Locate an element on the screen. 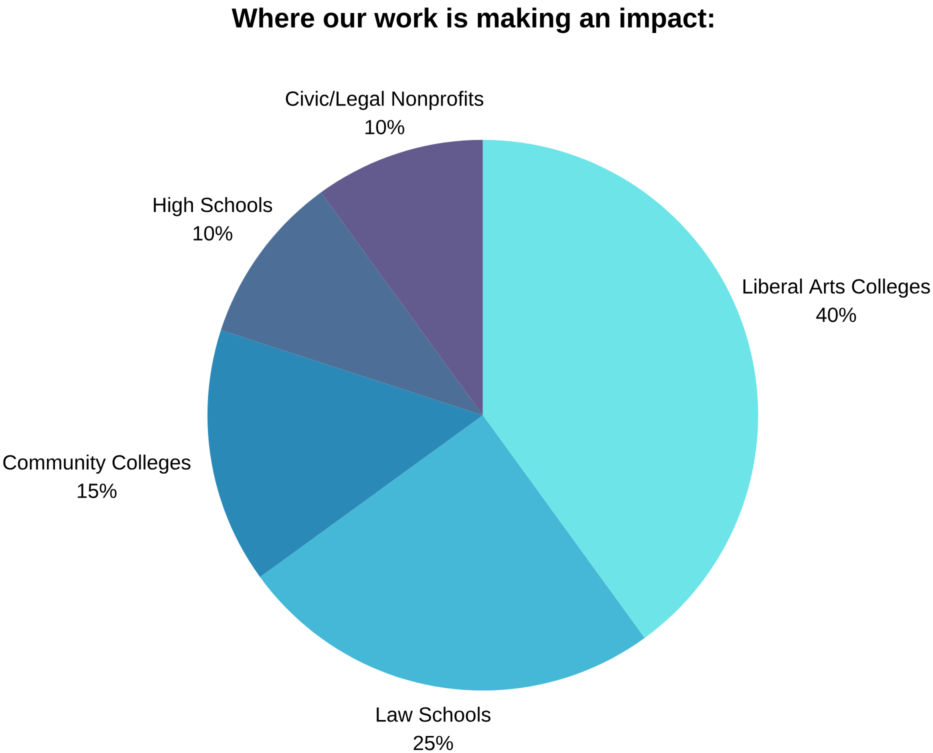 The height and width of the screenshot is (753, 933). data-label: 25% is located at coordinates (433, 743).